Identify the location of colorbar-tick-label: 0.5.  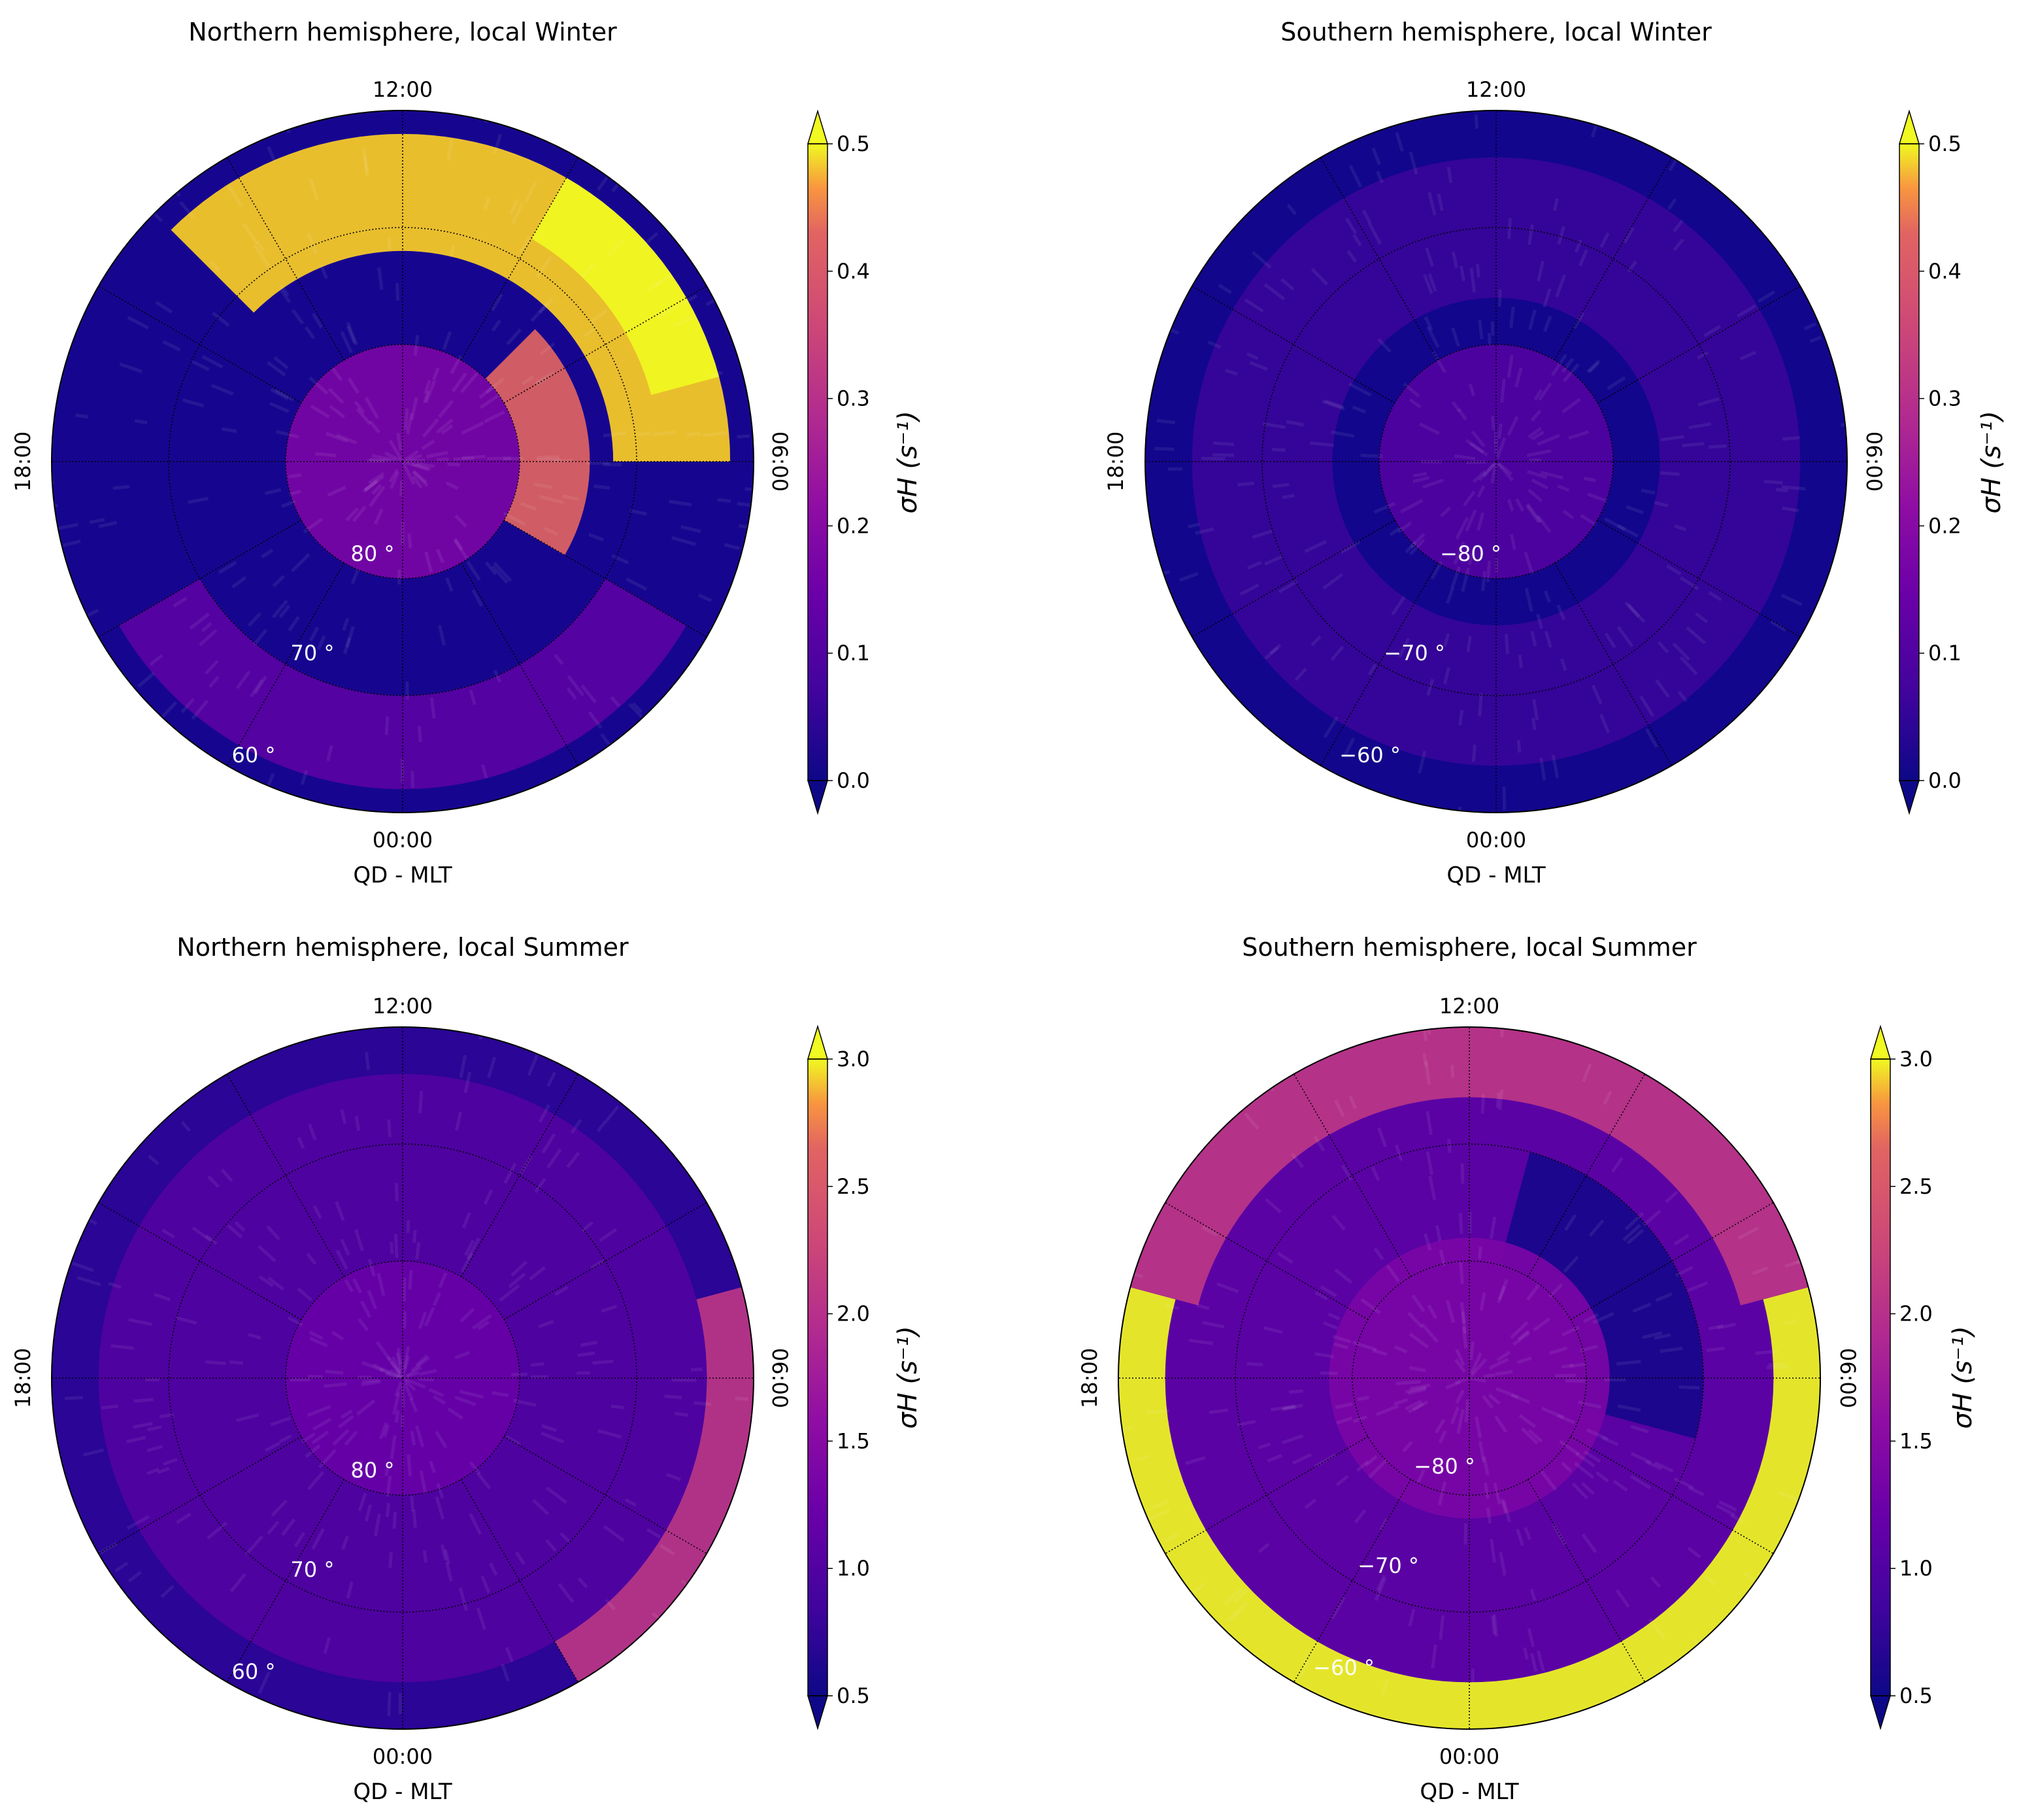
(1916, 1695).